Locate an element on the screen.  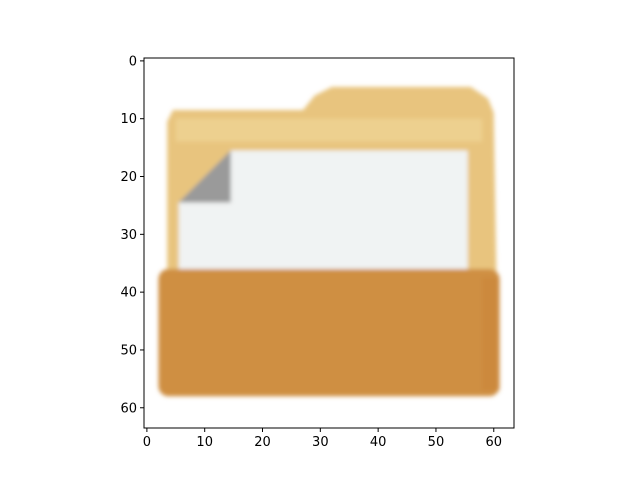
y-tick-label: 60 is located at coordinates (128, 408).